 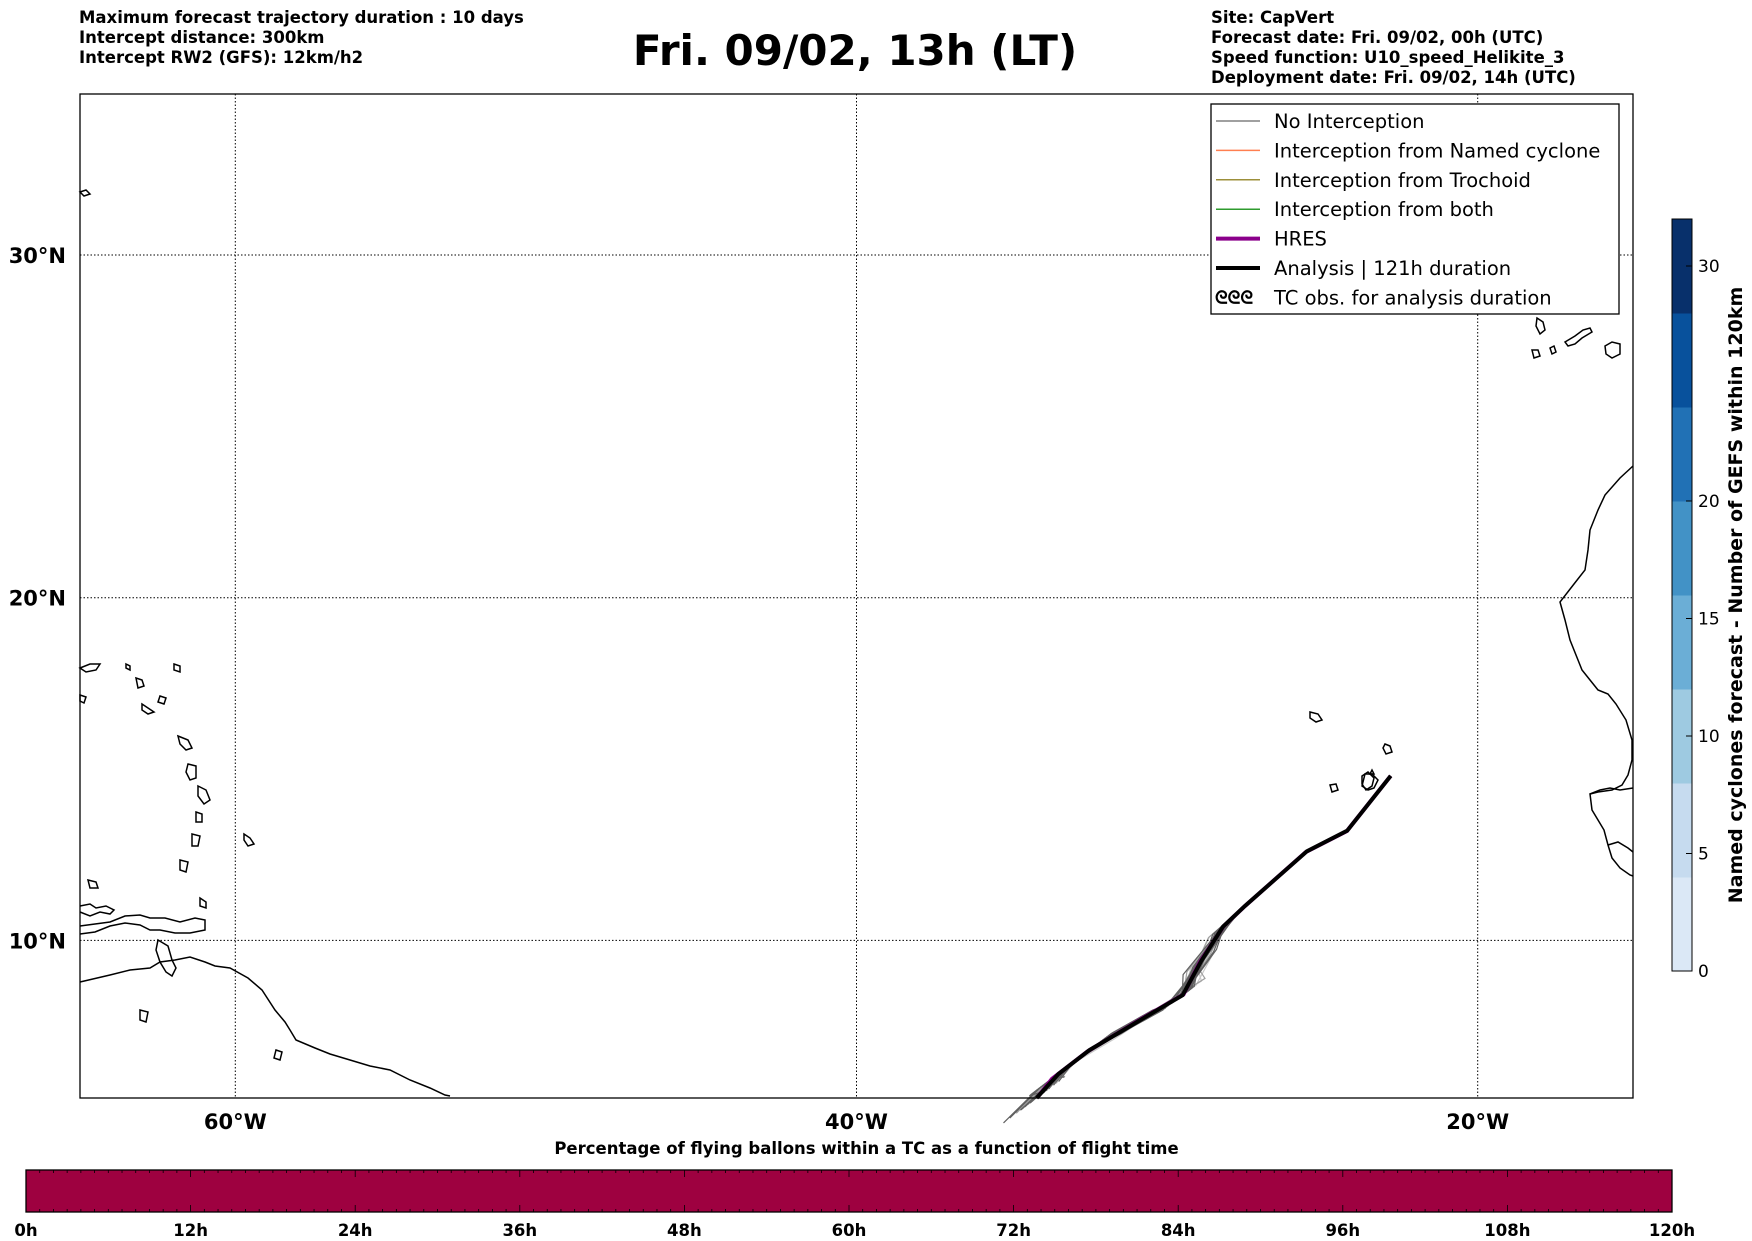 I want to click on coastline-south-america, so click(x=265, y=1026).